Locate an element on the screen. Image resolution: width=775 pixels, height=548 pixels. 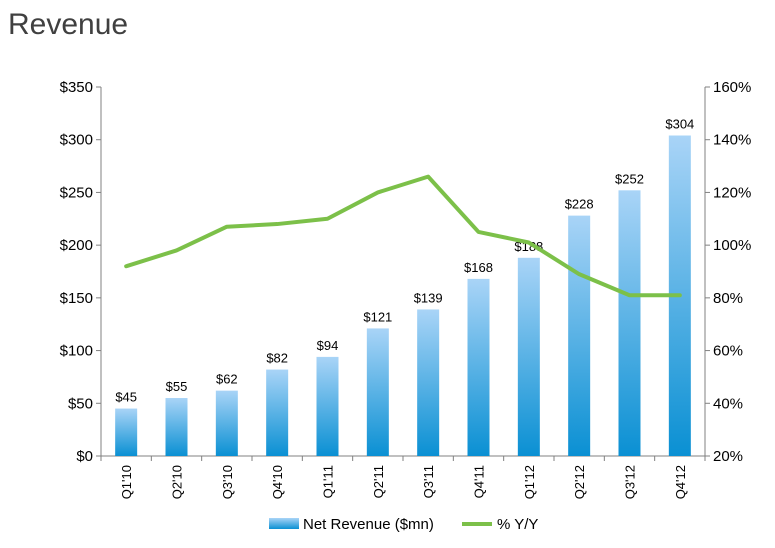
revenue-data-label: $228 is located at coordinates (579, 204).